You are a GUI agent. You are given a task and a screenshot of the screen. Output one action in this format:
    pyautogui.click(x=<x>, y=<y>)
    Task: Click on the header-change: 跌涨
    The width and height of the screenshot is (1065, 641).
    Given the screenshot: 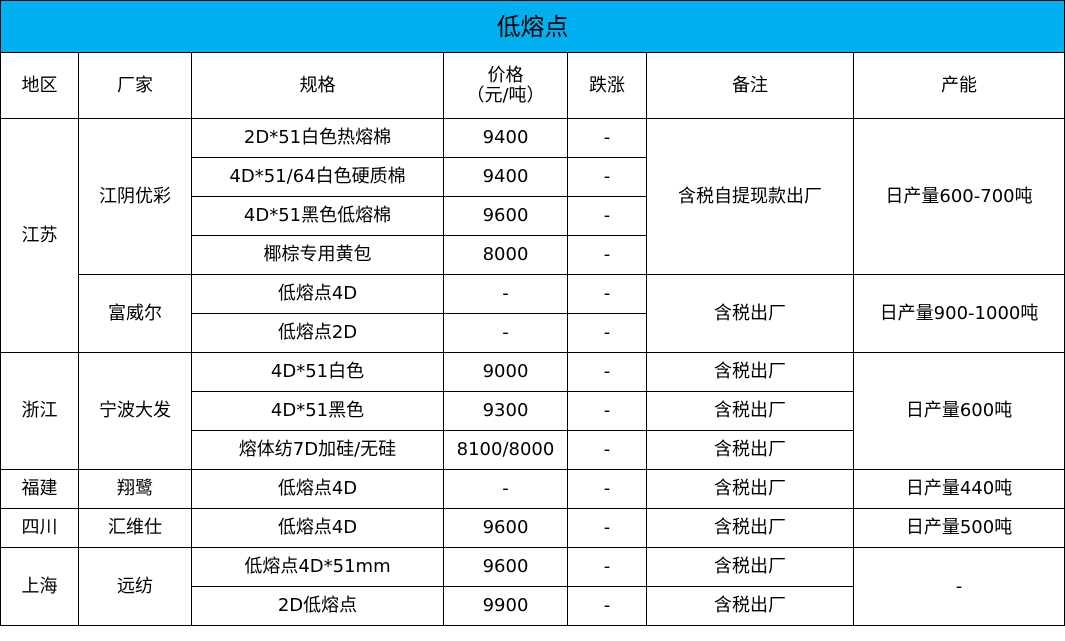 What is the action you would take?
    pyautogui.click(x=607, y=85)
    